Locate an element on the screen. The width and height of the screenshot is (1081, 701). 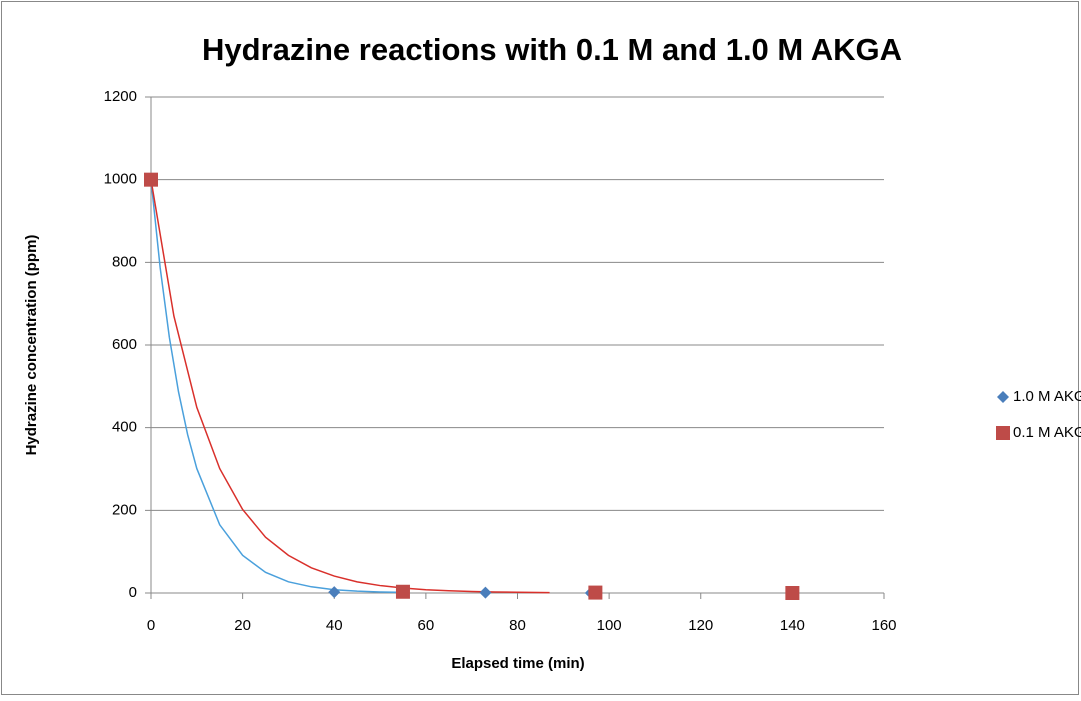
x-tick-label: 60 is located at coordinates (426, 625).